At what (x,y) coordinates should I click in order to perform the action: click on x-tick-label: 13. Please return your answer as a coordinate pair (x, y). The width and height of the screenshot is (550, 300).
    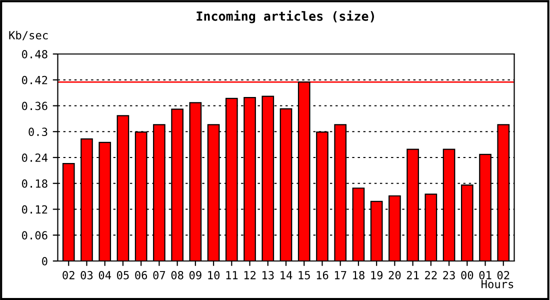
    Looking at the image, I should click on (268, 275).